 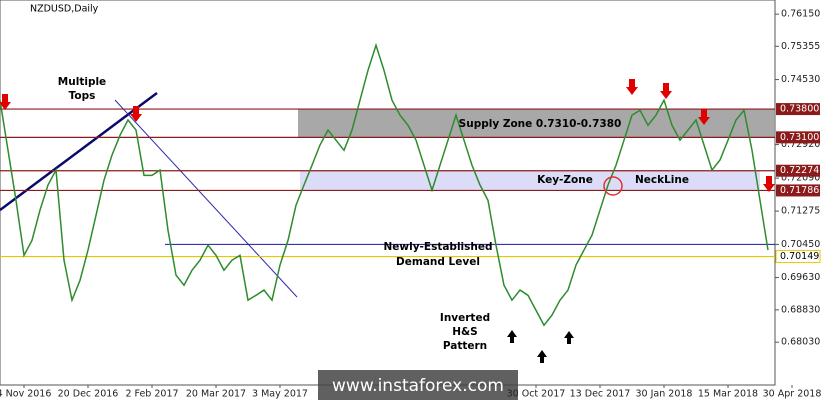 I want to click on y-tick-label: 0.69630, so click(x=800, y=277).